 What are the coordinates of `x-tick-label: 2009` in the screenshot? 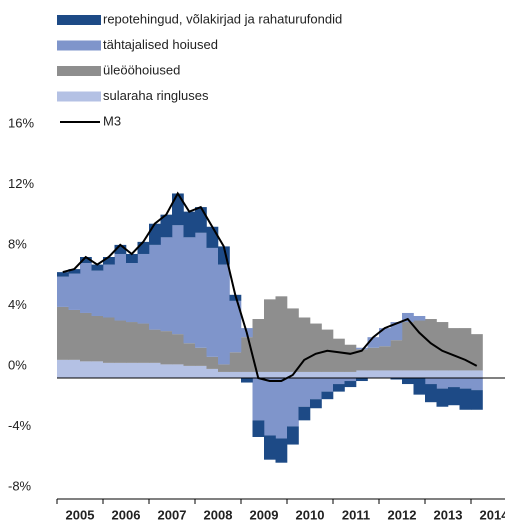 It's located at (264, 514).